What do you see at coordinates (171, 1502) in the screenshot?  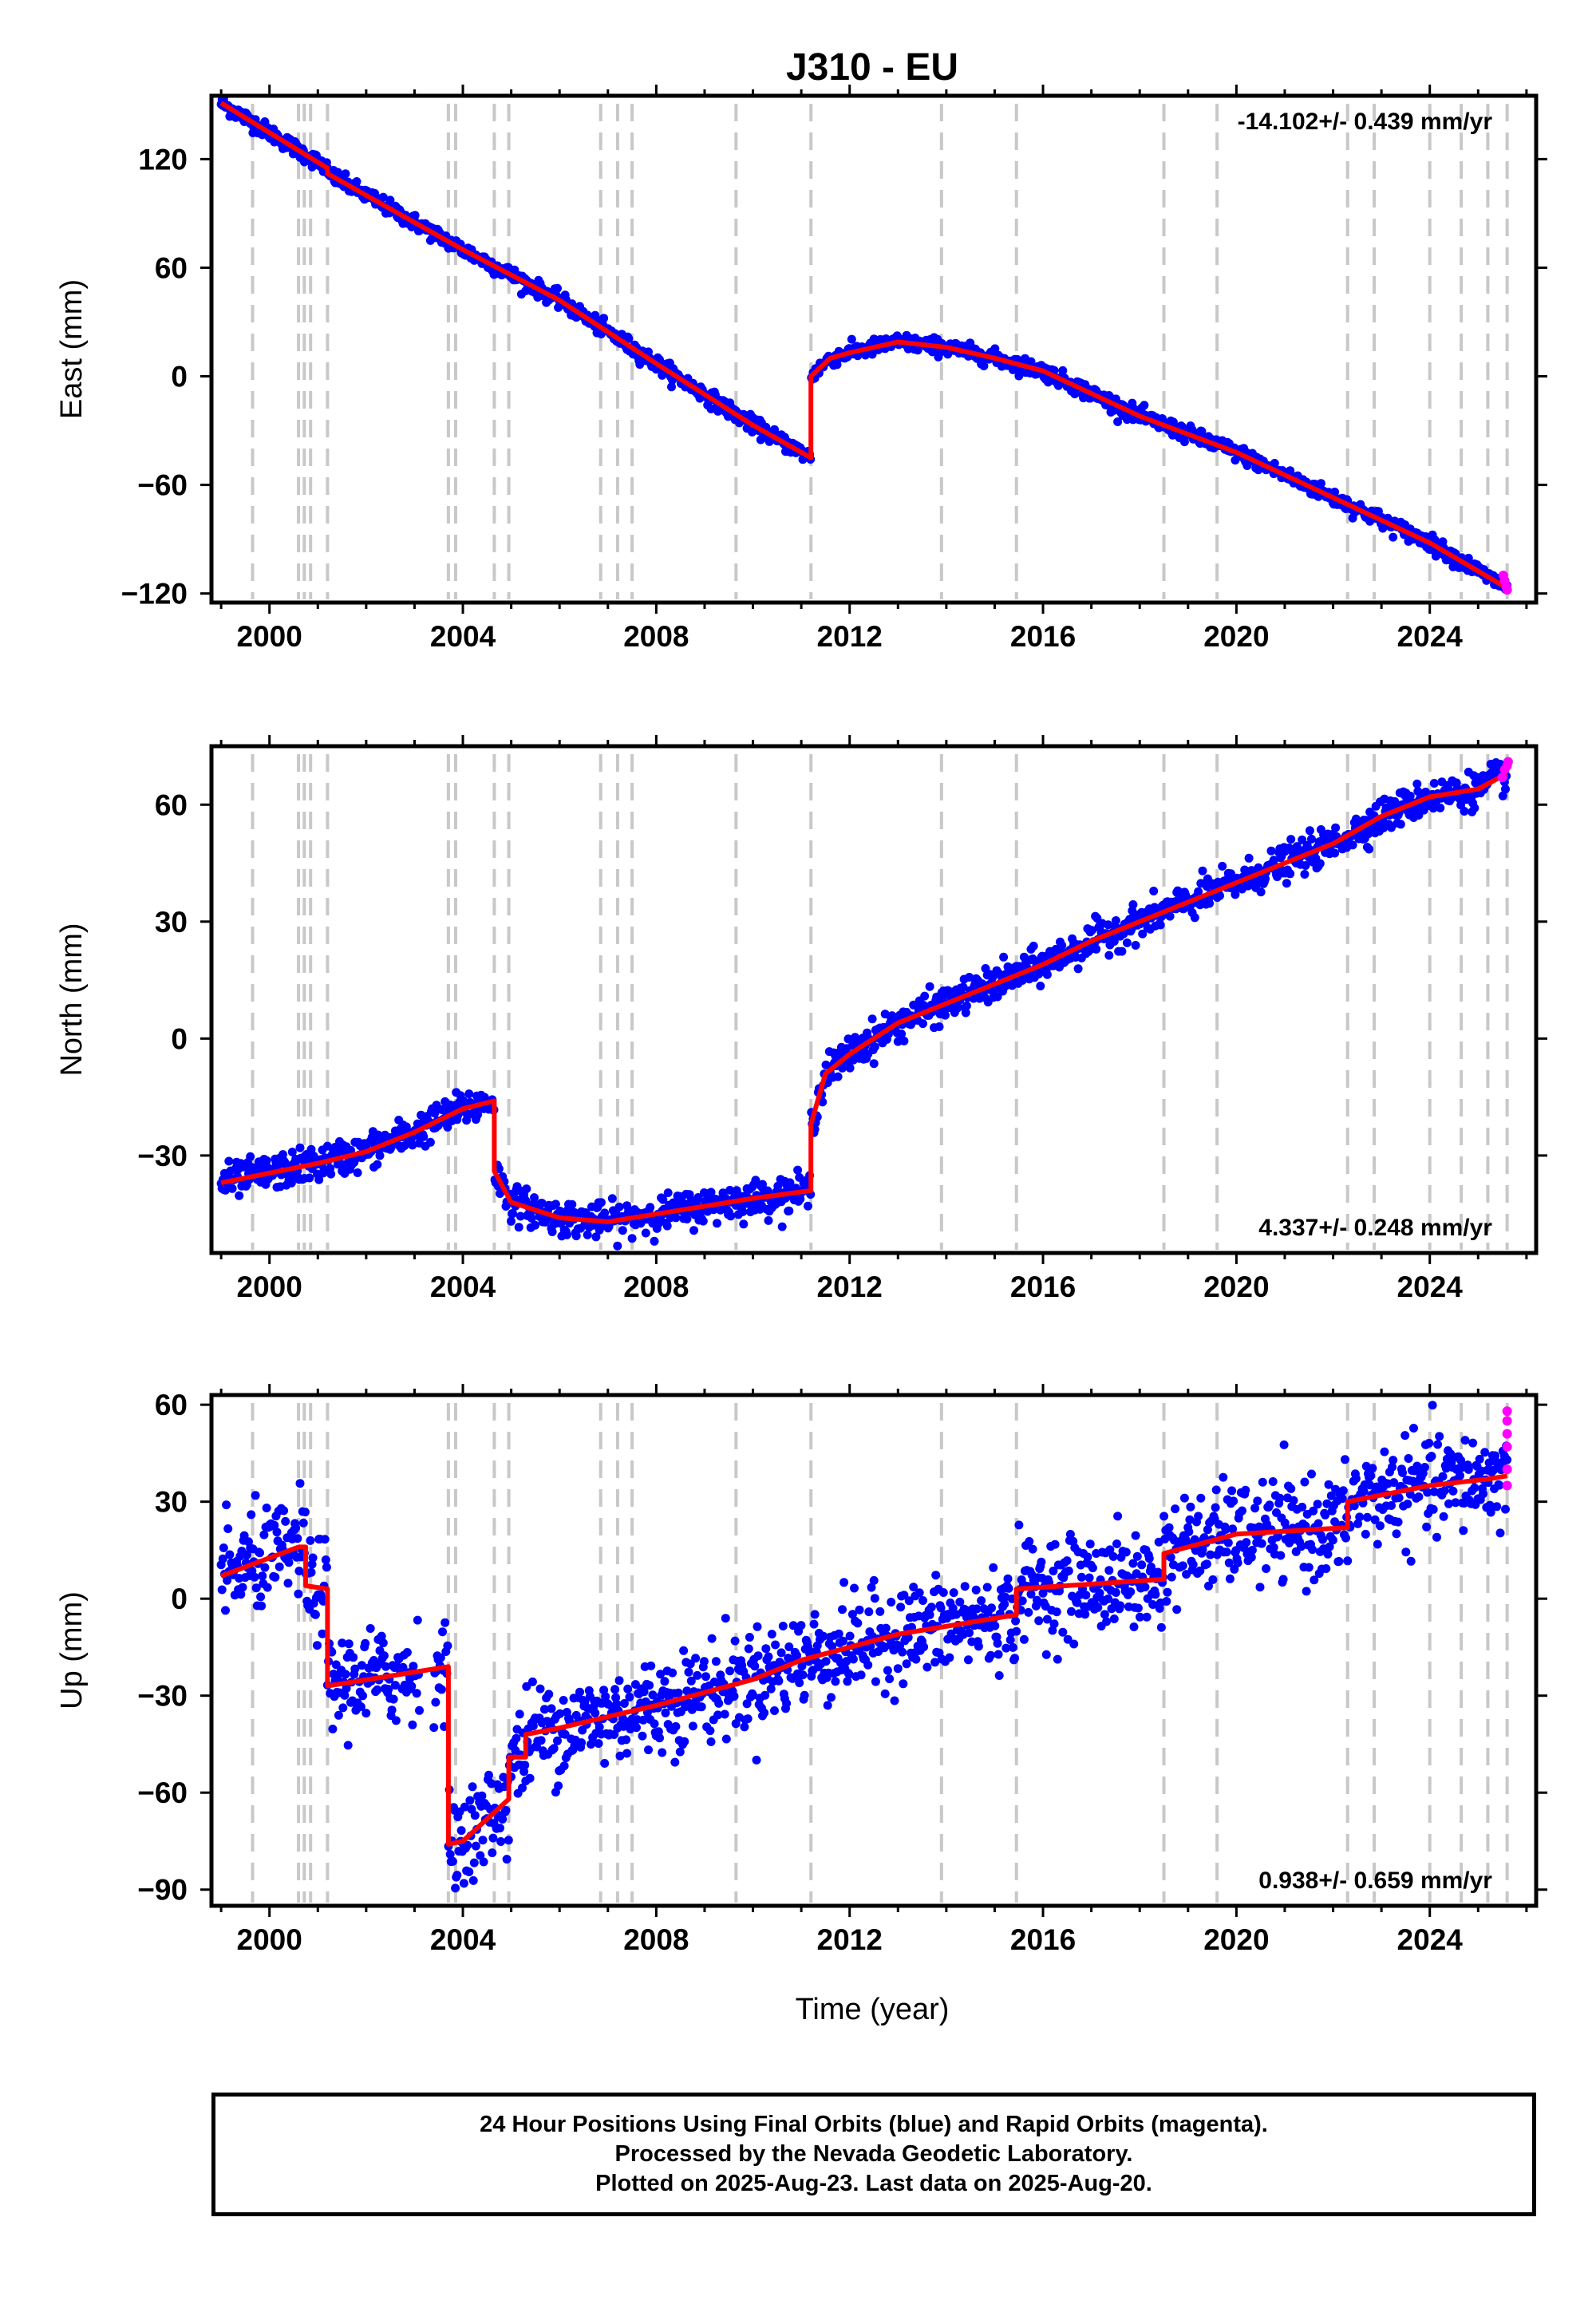 I see `y-tick-label: 30` at bounding box center [171, 1502].